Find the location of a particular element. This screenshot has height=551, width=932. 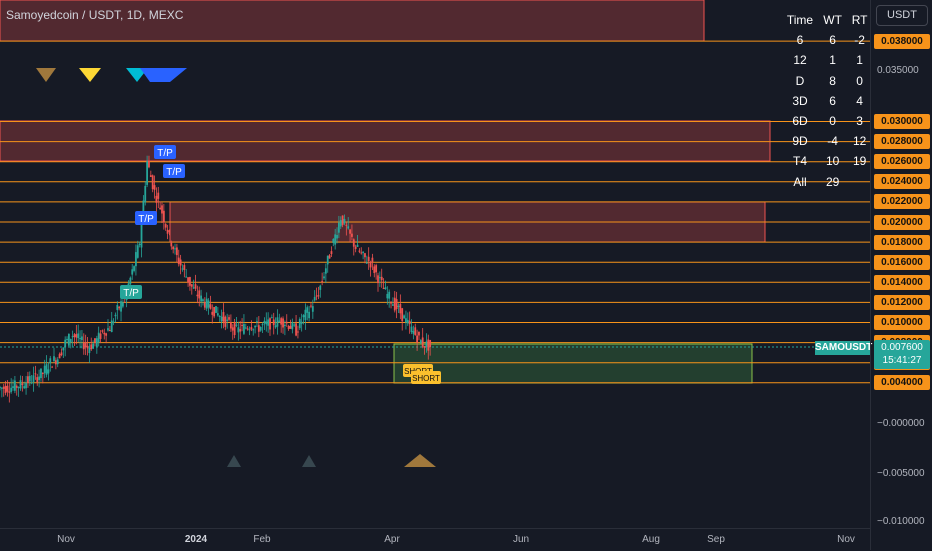

table-cell: 0 is located at coordinates (859, 80).